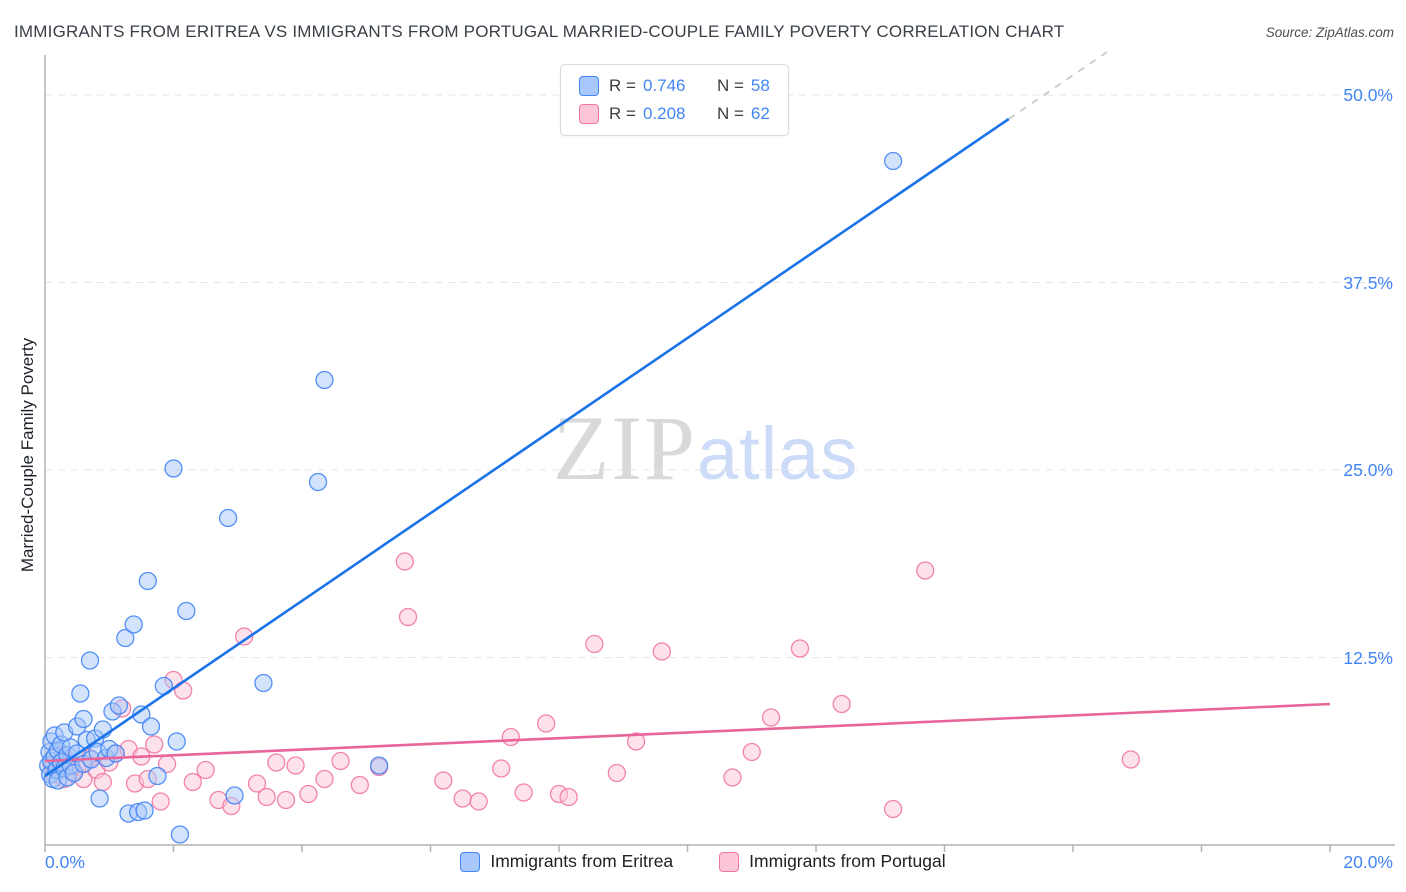 Image resolution: width=1406 pixels, height=892 pixels. I want to click on legend-item-eritrea: Immigrants from Eritrea, so click(566, 861).